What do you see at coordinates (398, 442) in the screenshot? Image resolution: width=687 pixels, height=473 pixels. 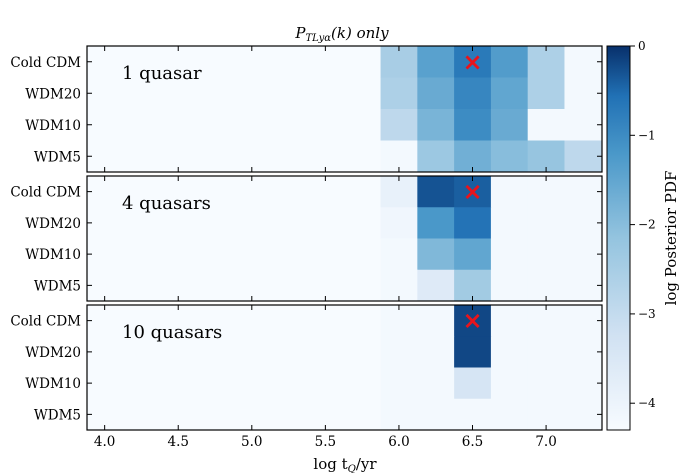 I see `x-tick-label: 6.0` at bounding box center [398, 442].